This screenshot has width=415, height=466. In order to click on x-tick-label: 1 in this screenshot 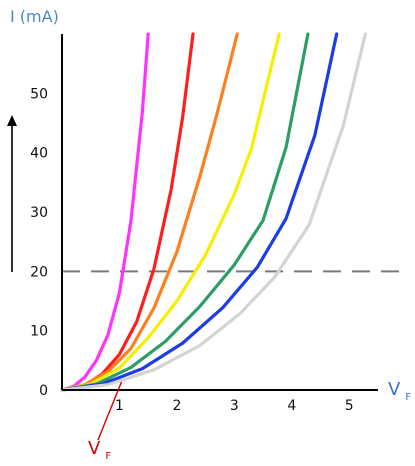, I will do `click(119, 406)`.